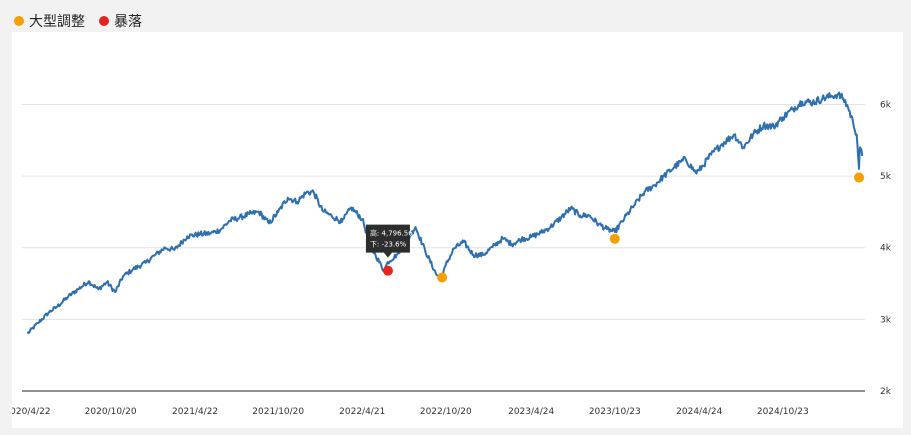  Describe the element at coordinates (111, 412) in the screenshot. I see `x-tick-label: 2020/10/20` at that location.